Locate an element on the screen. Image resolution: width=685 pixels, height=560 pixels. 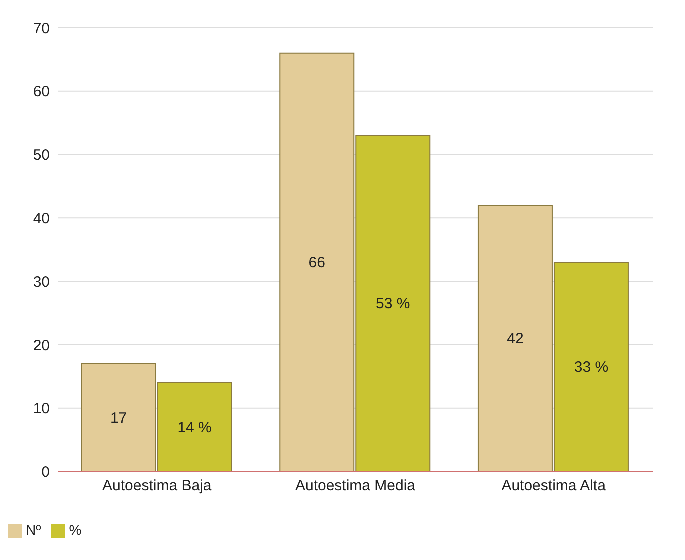
x-tick-label: Autoestima Media is located at coordinates (355, 485).